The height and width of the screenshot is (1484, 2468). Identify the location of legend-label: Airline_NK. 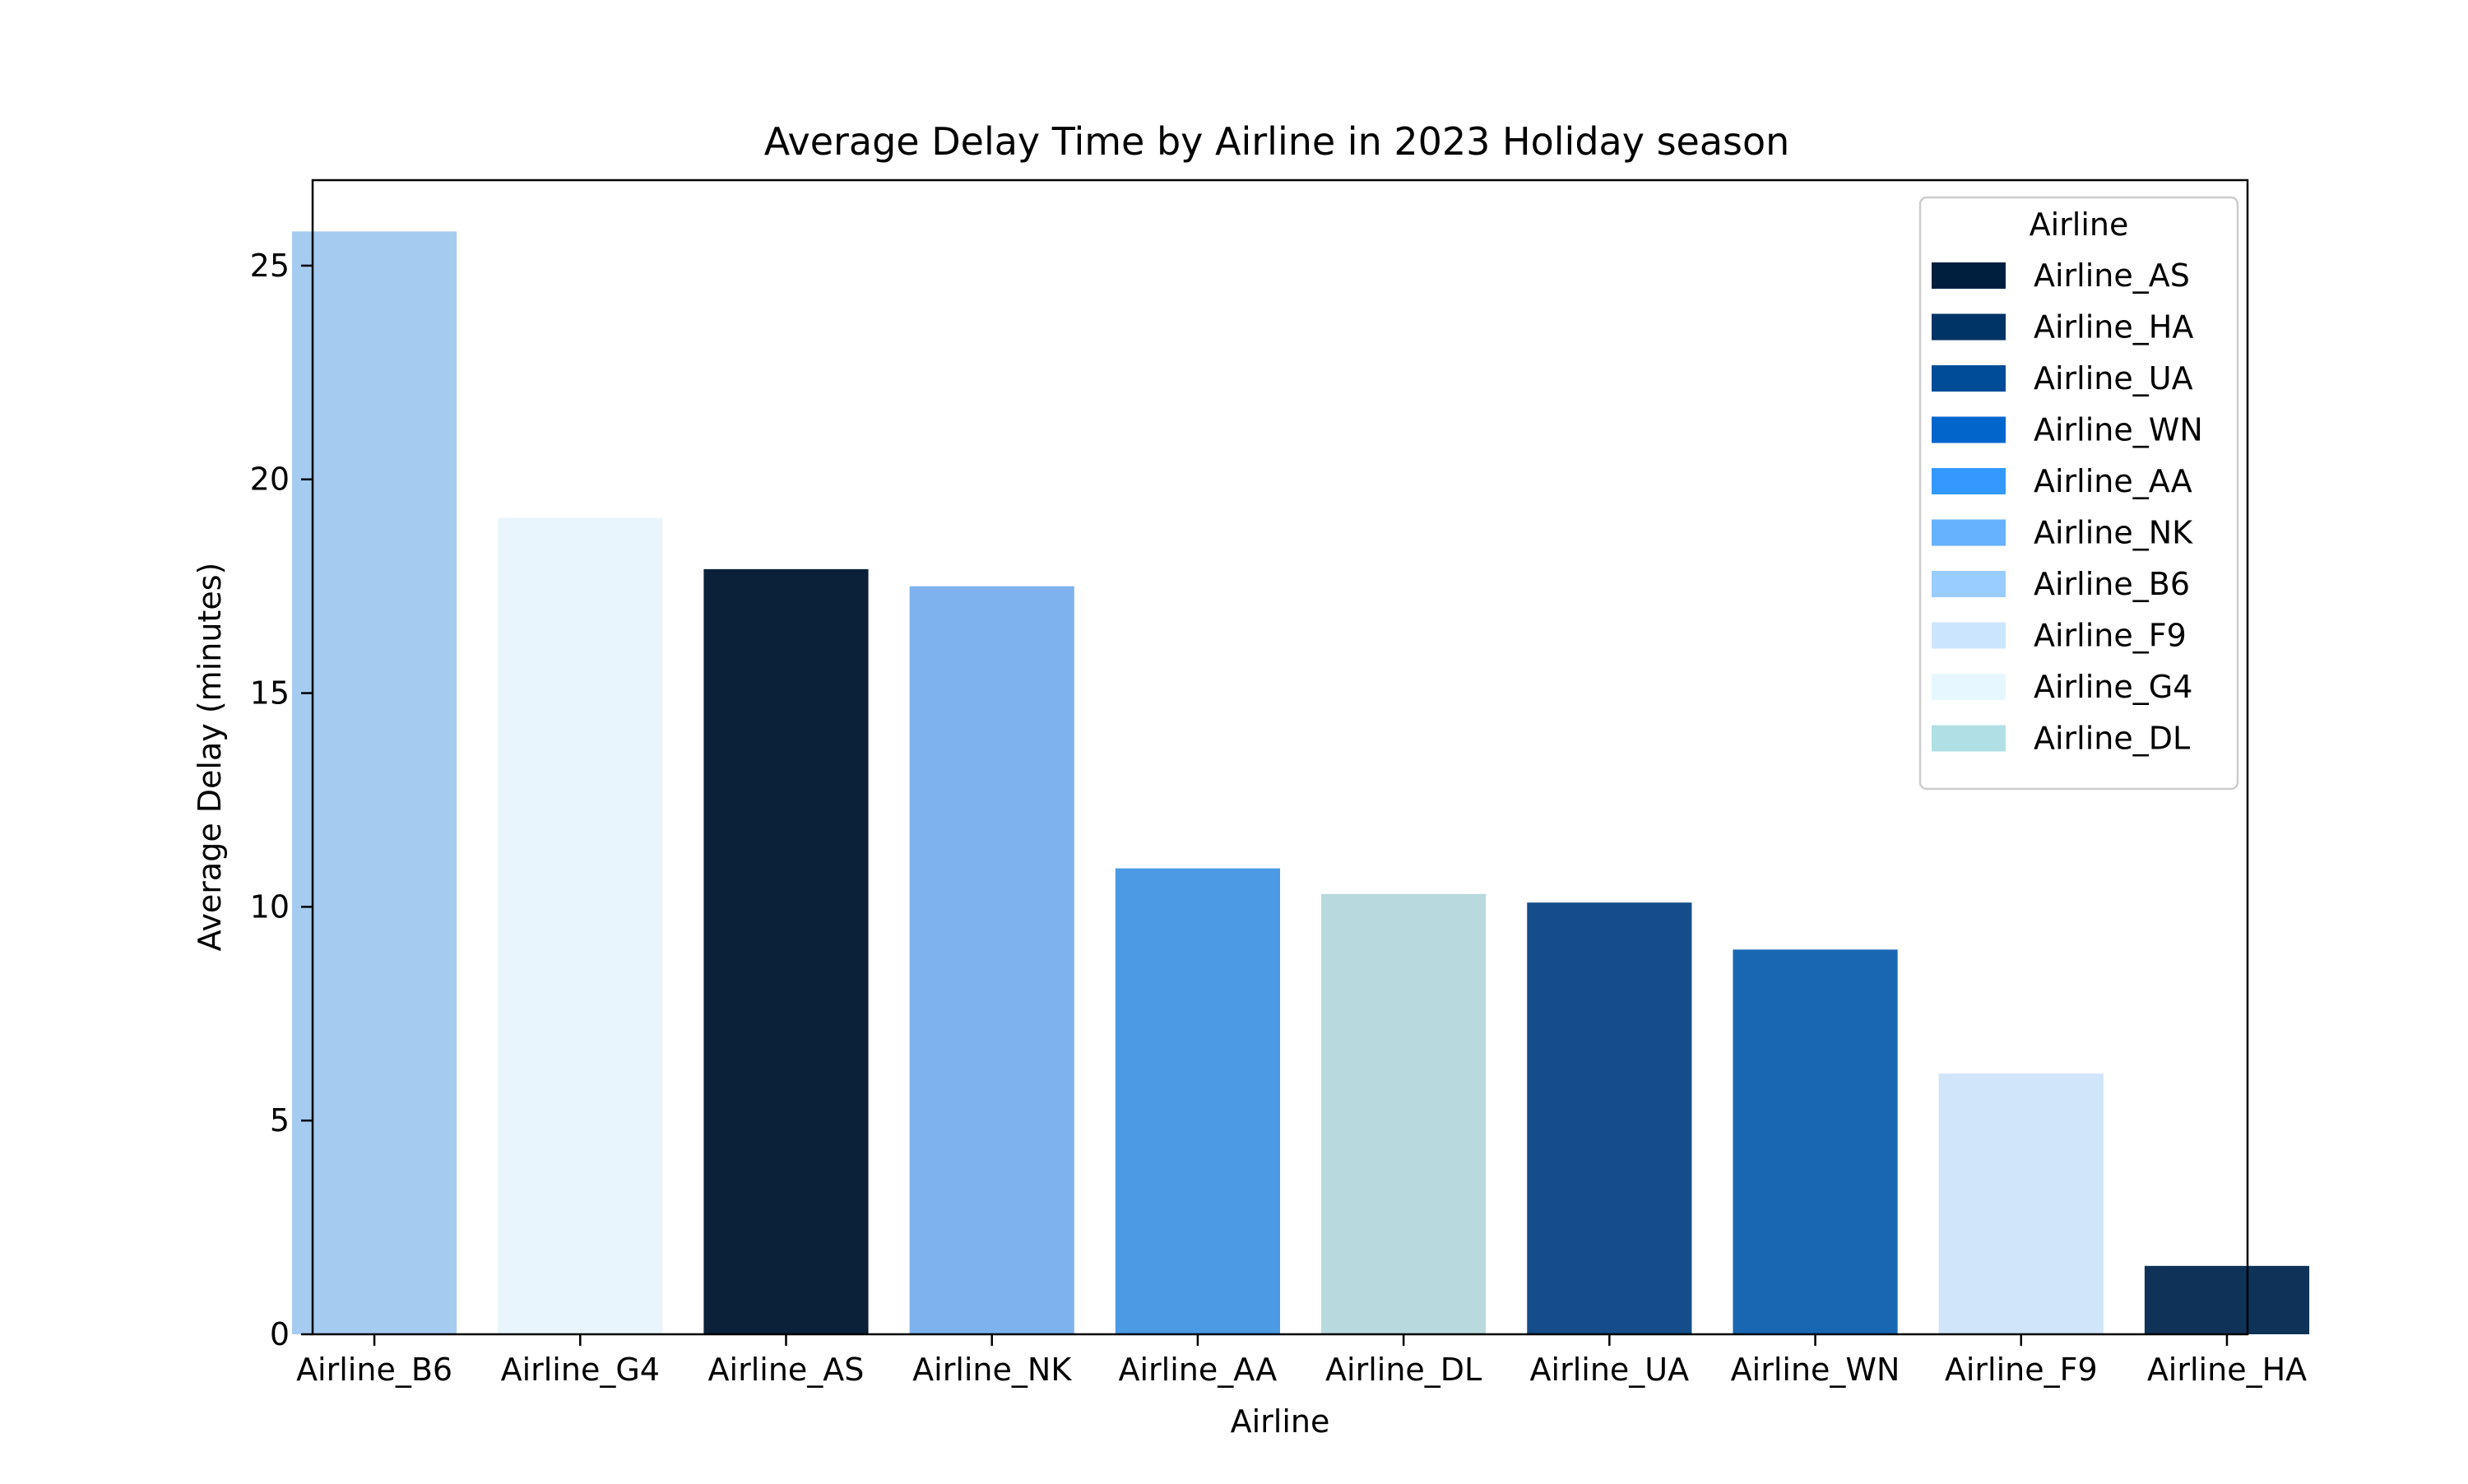
(2113, 533).